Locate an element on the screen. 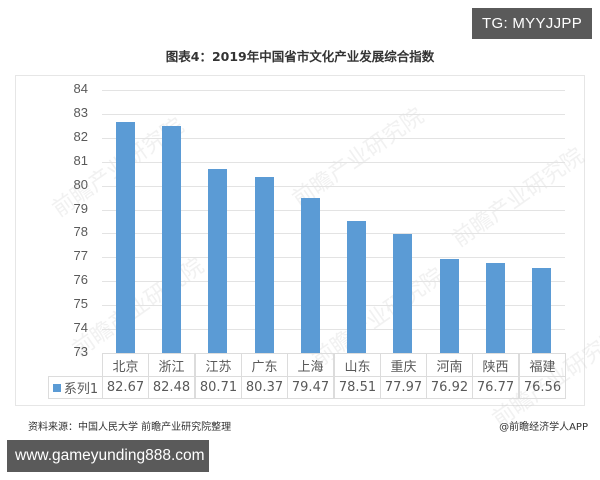  chart-title: 图表4：2019年中国省市文化产业发展综合指数 is located at coordinates (300, 56).